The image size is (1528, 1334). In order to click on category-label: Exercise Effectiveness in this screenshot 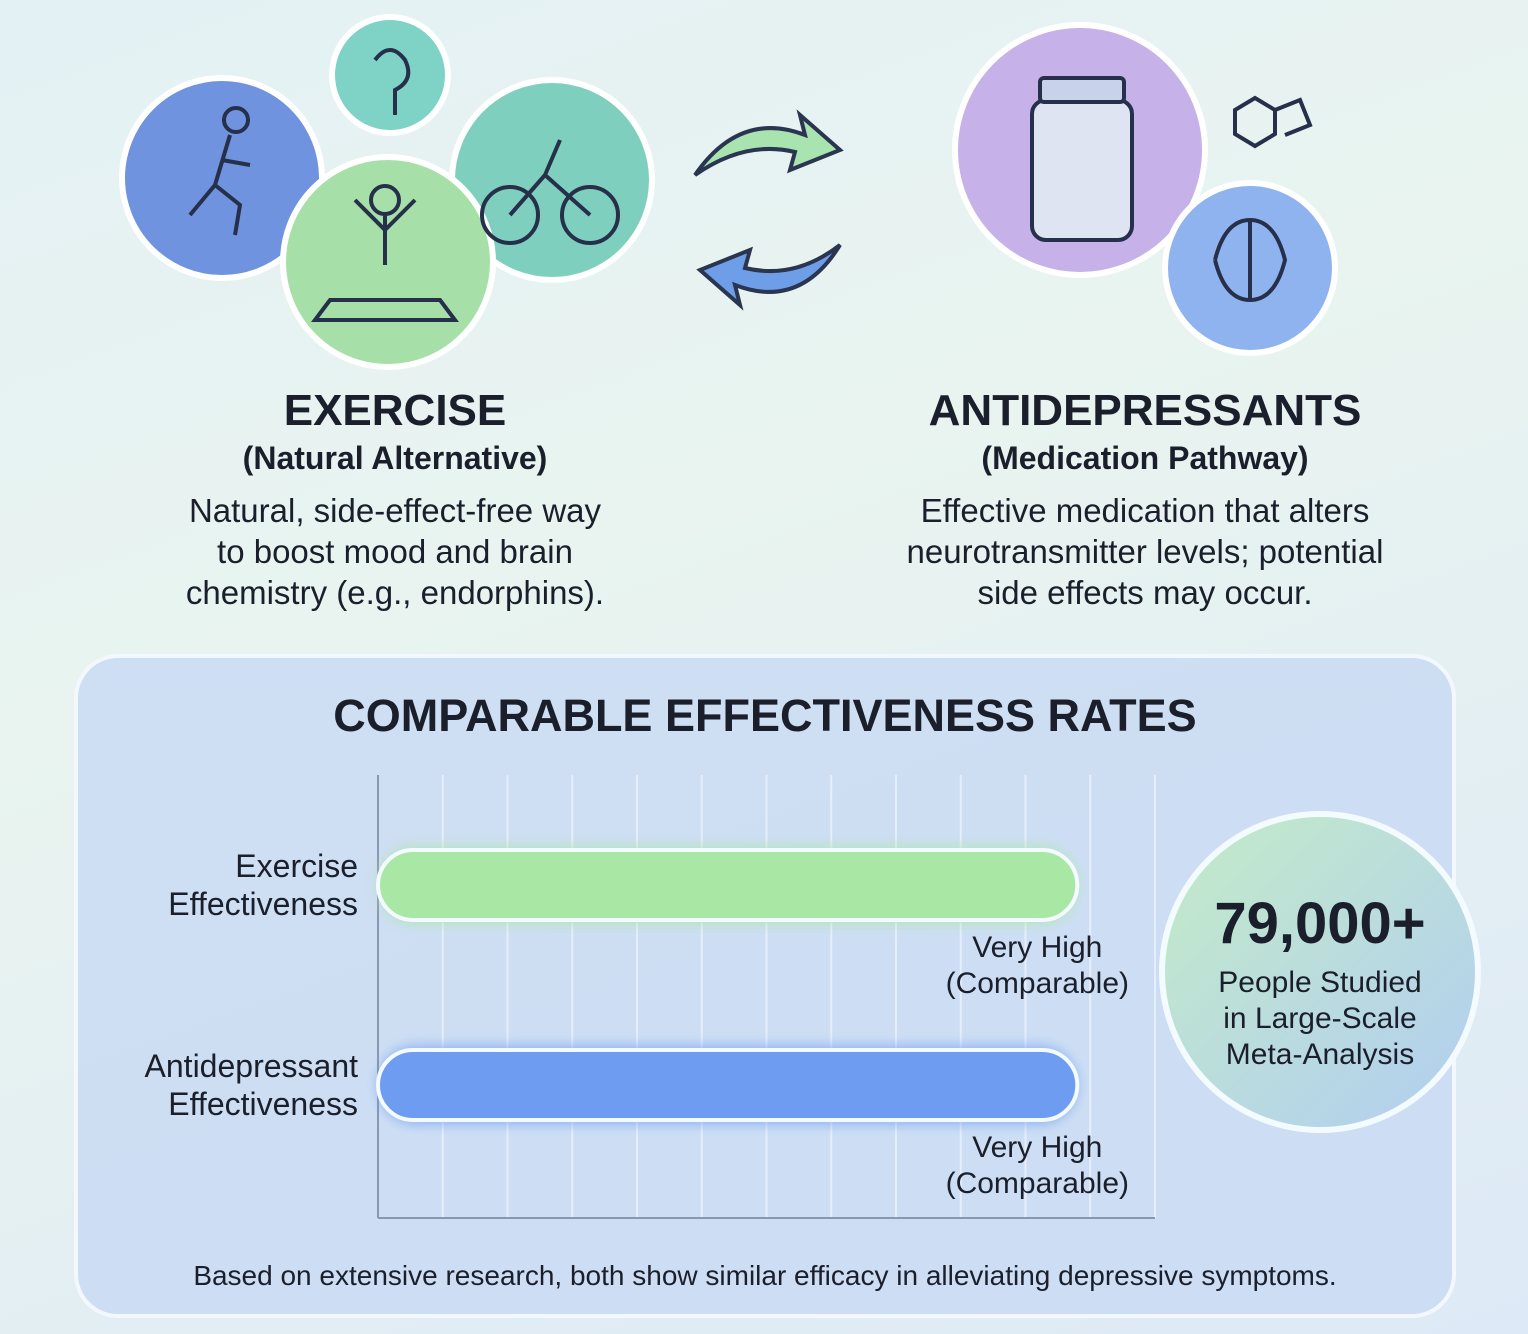, I will do `click(263, 885)`.